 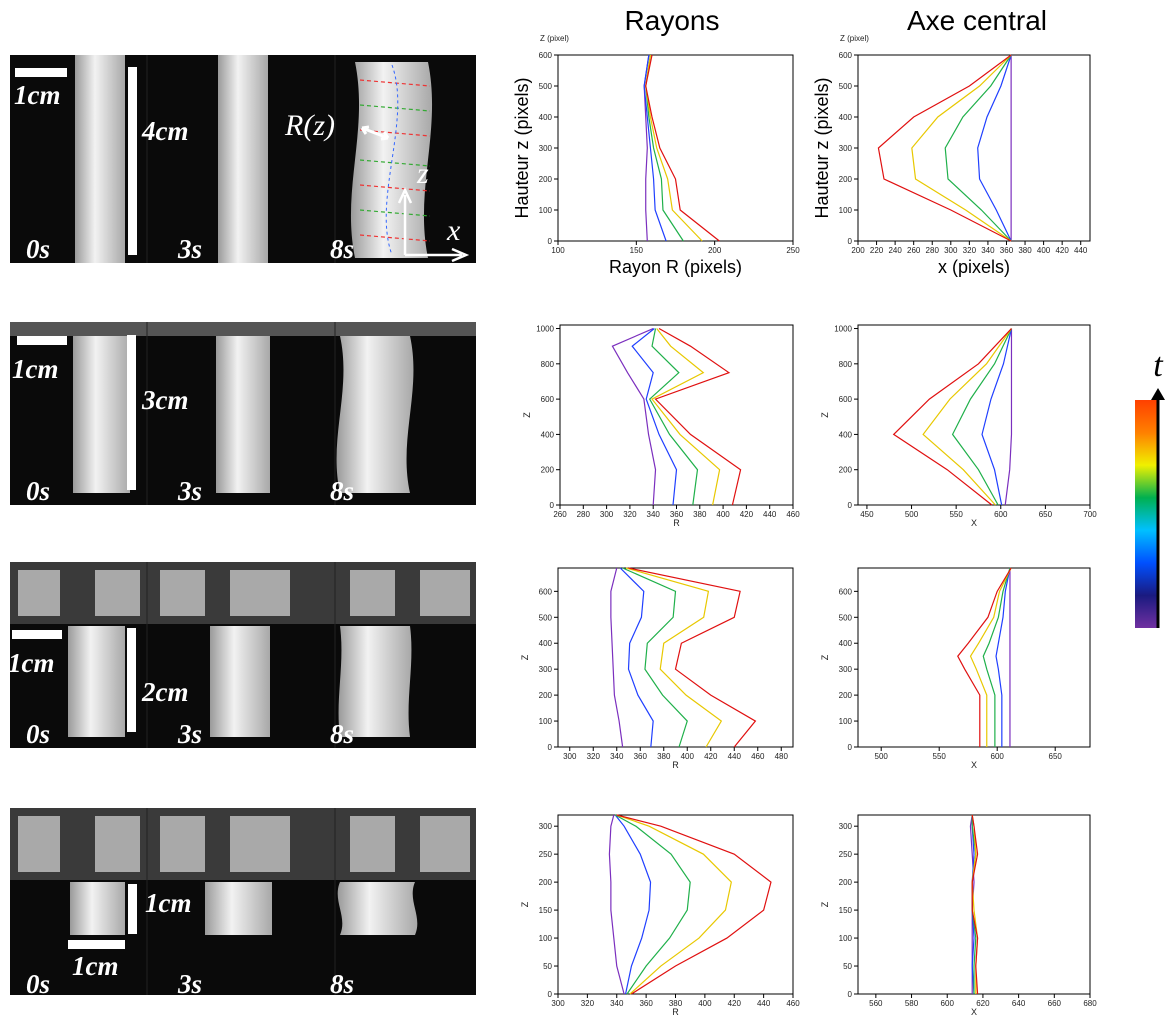 What do you see at coordinates (672, 20) in the screenshot?
I see `column-header: Rayons` at bounding box center [672, 20].